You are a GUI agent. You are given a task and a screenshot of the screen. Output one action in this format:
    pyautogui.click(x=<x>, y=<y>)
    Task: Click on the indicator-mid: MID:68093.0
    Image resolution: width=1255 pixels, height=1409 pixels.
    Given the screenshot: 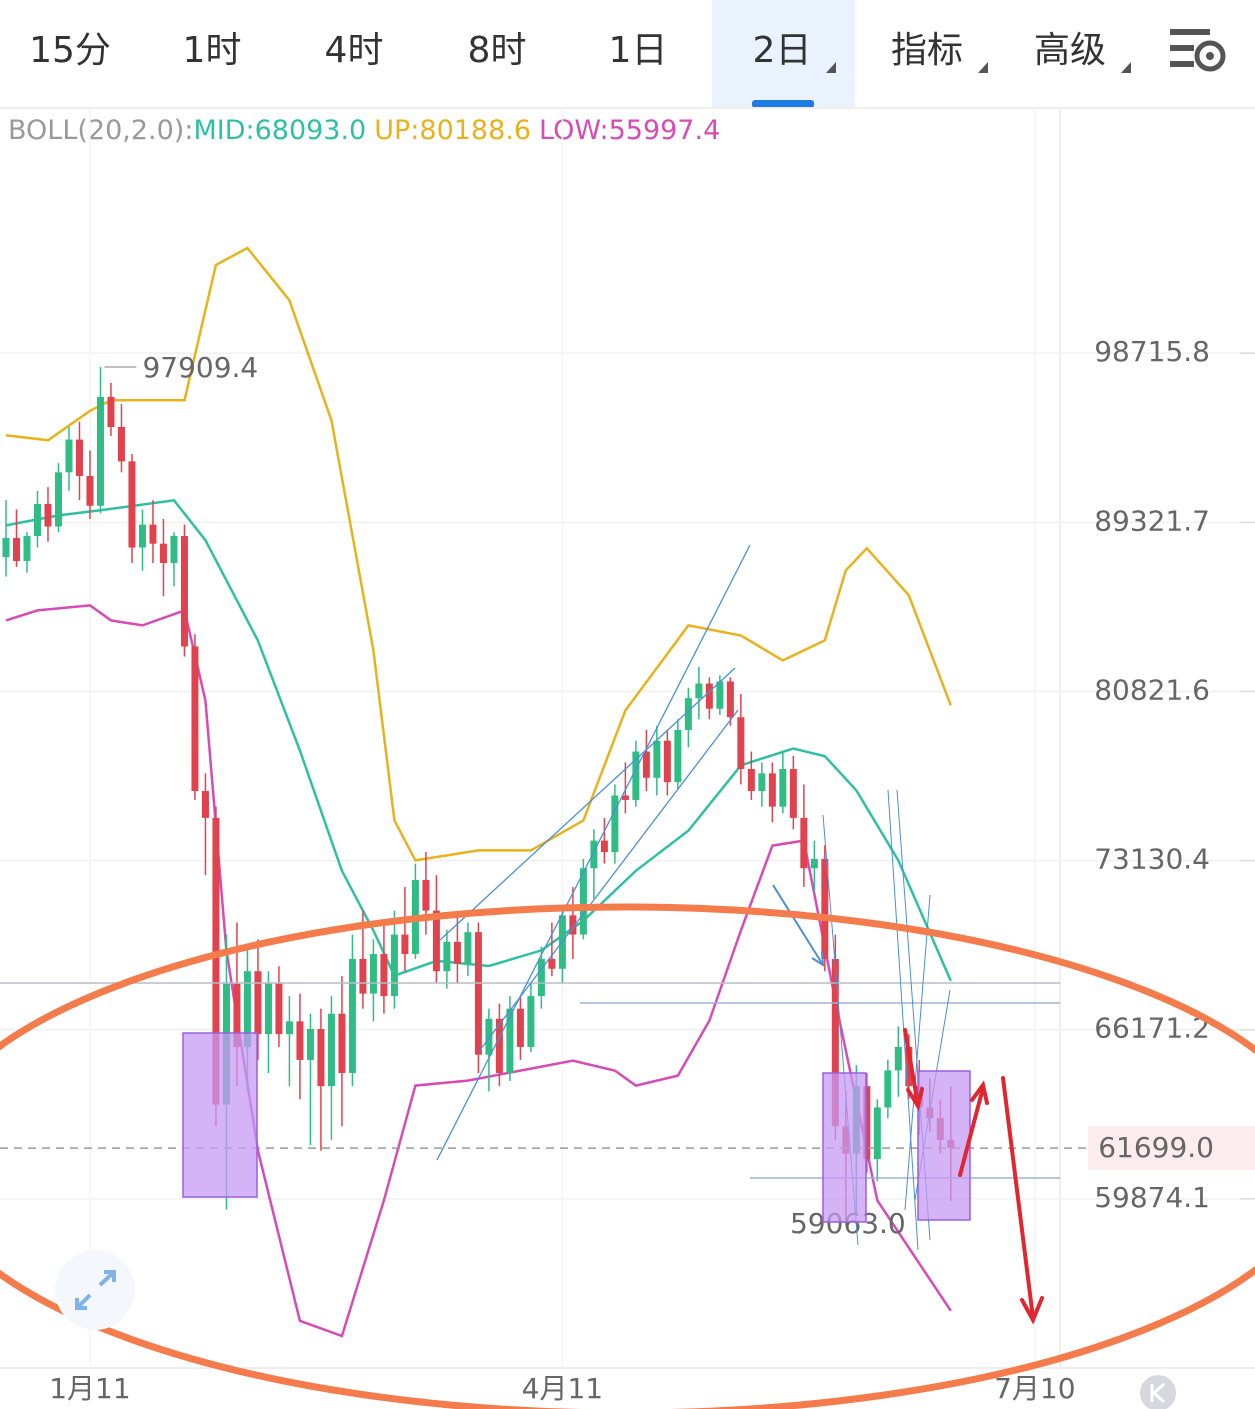 What is the action you would take?
    pyautogui.click(x=279, y=130)
    